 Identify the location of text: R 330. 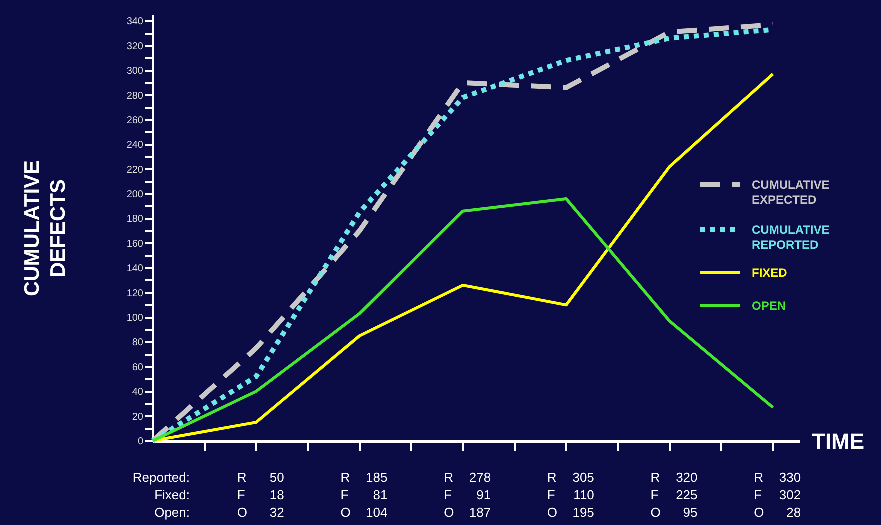
(778, 477).